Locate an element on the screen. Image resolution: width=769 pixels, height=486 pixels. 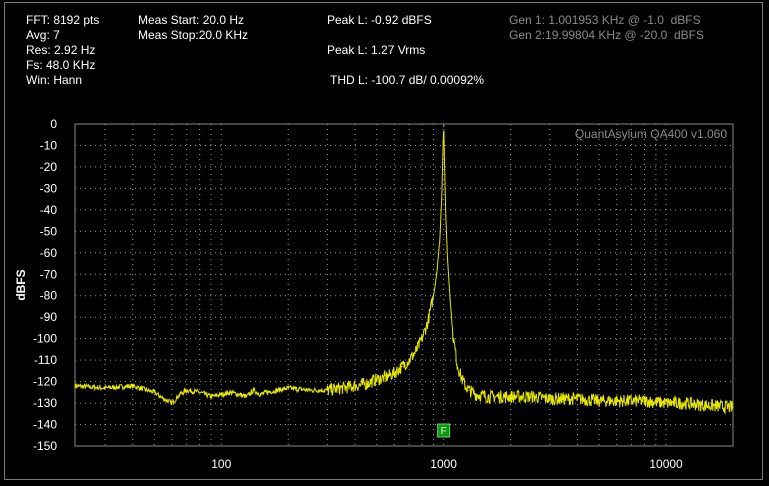
fundamental-marker: F is located at coordinates (444, 430).